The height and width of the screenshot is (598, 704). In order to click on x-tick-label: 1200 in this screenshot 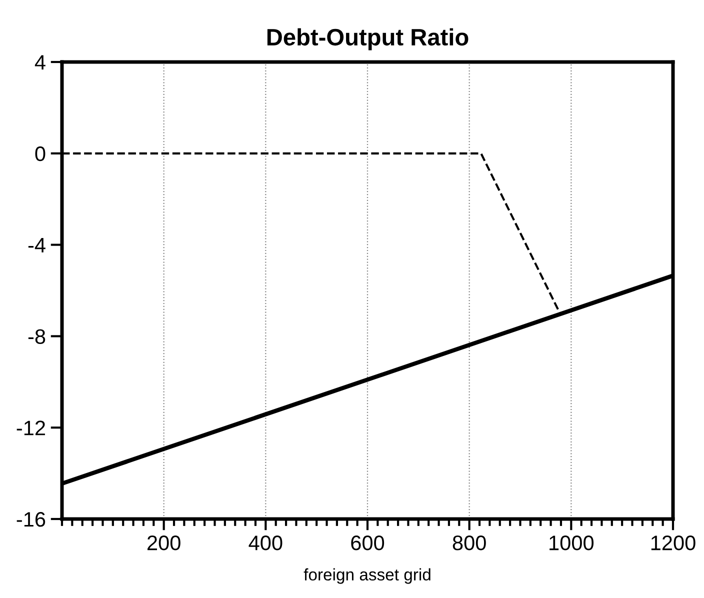, I will do `click(673, 543)`.